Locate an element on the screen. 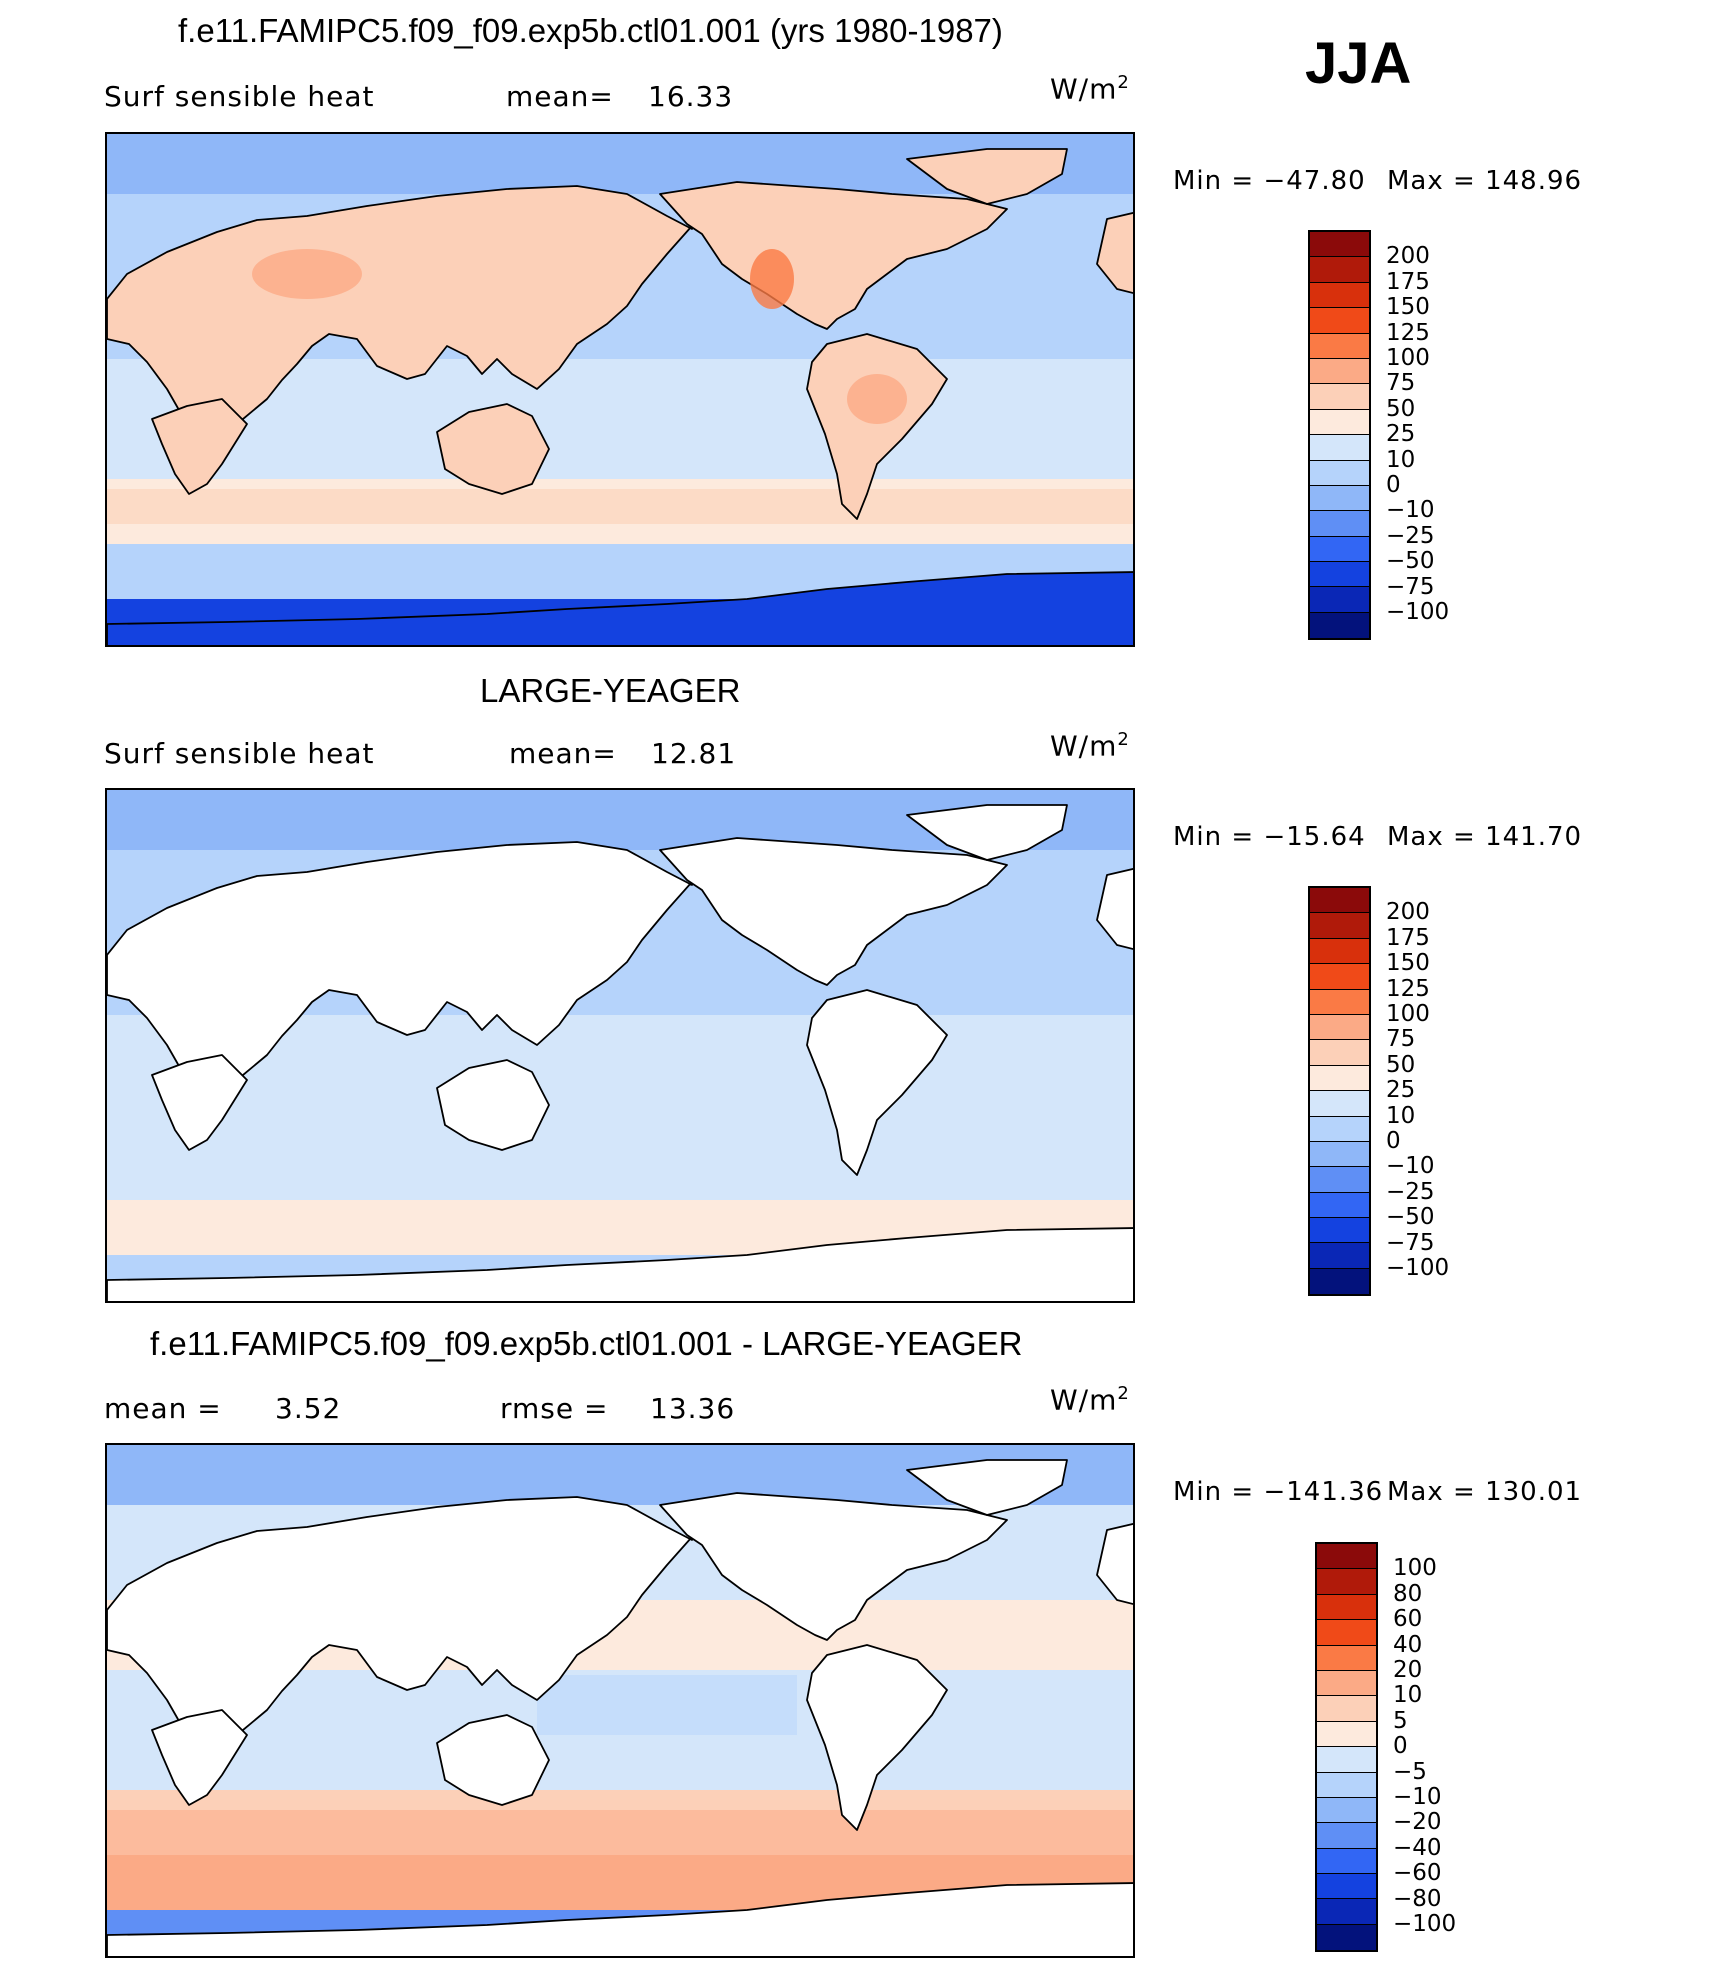 The width and height of the screenshot is (1710, 1963). colorbar-tick-label: −60 is located at coordinates (1417, 1873).